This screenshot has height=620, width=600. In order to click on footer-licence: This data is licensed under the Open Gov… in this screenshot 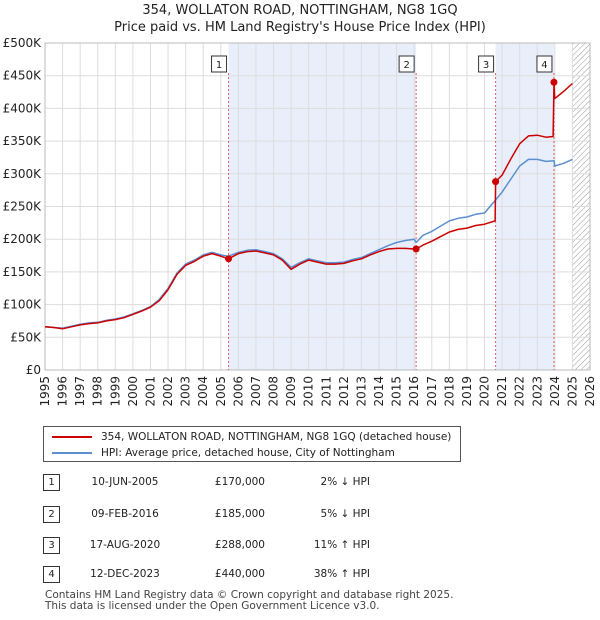, I will do `click(212, 606)`.